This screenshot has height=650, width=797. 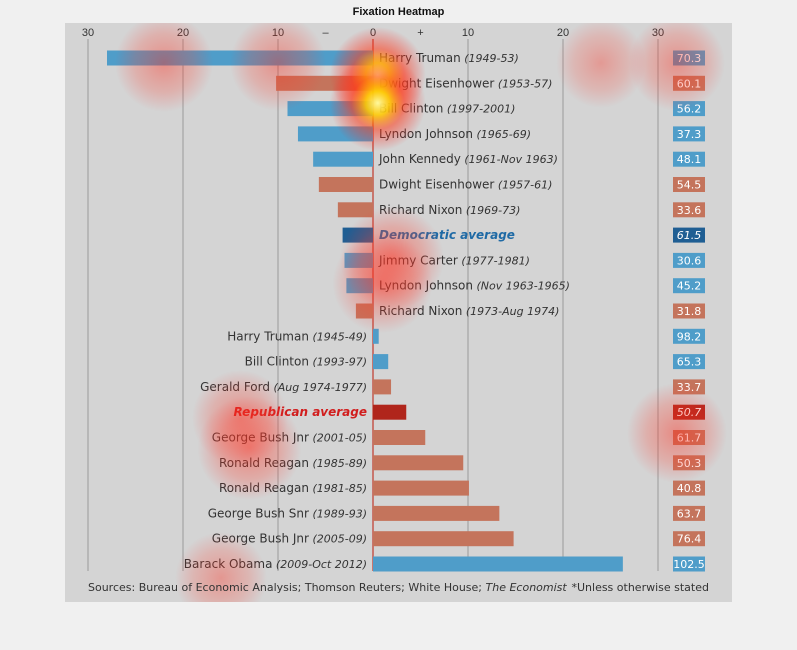 What do you see at coordinates (523, 185) in the screenshot?
I see `bar-label-period: (1957-61)` at bounding box center [523, 185].